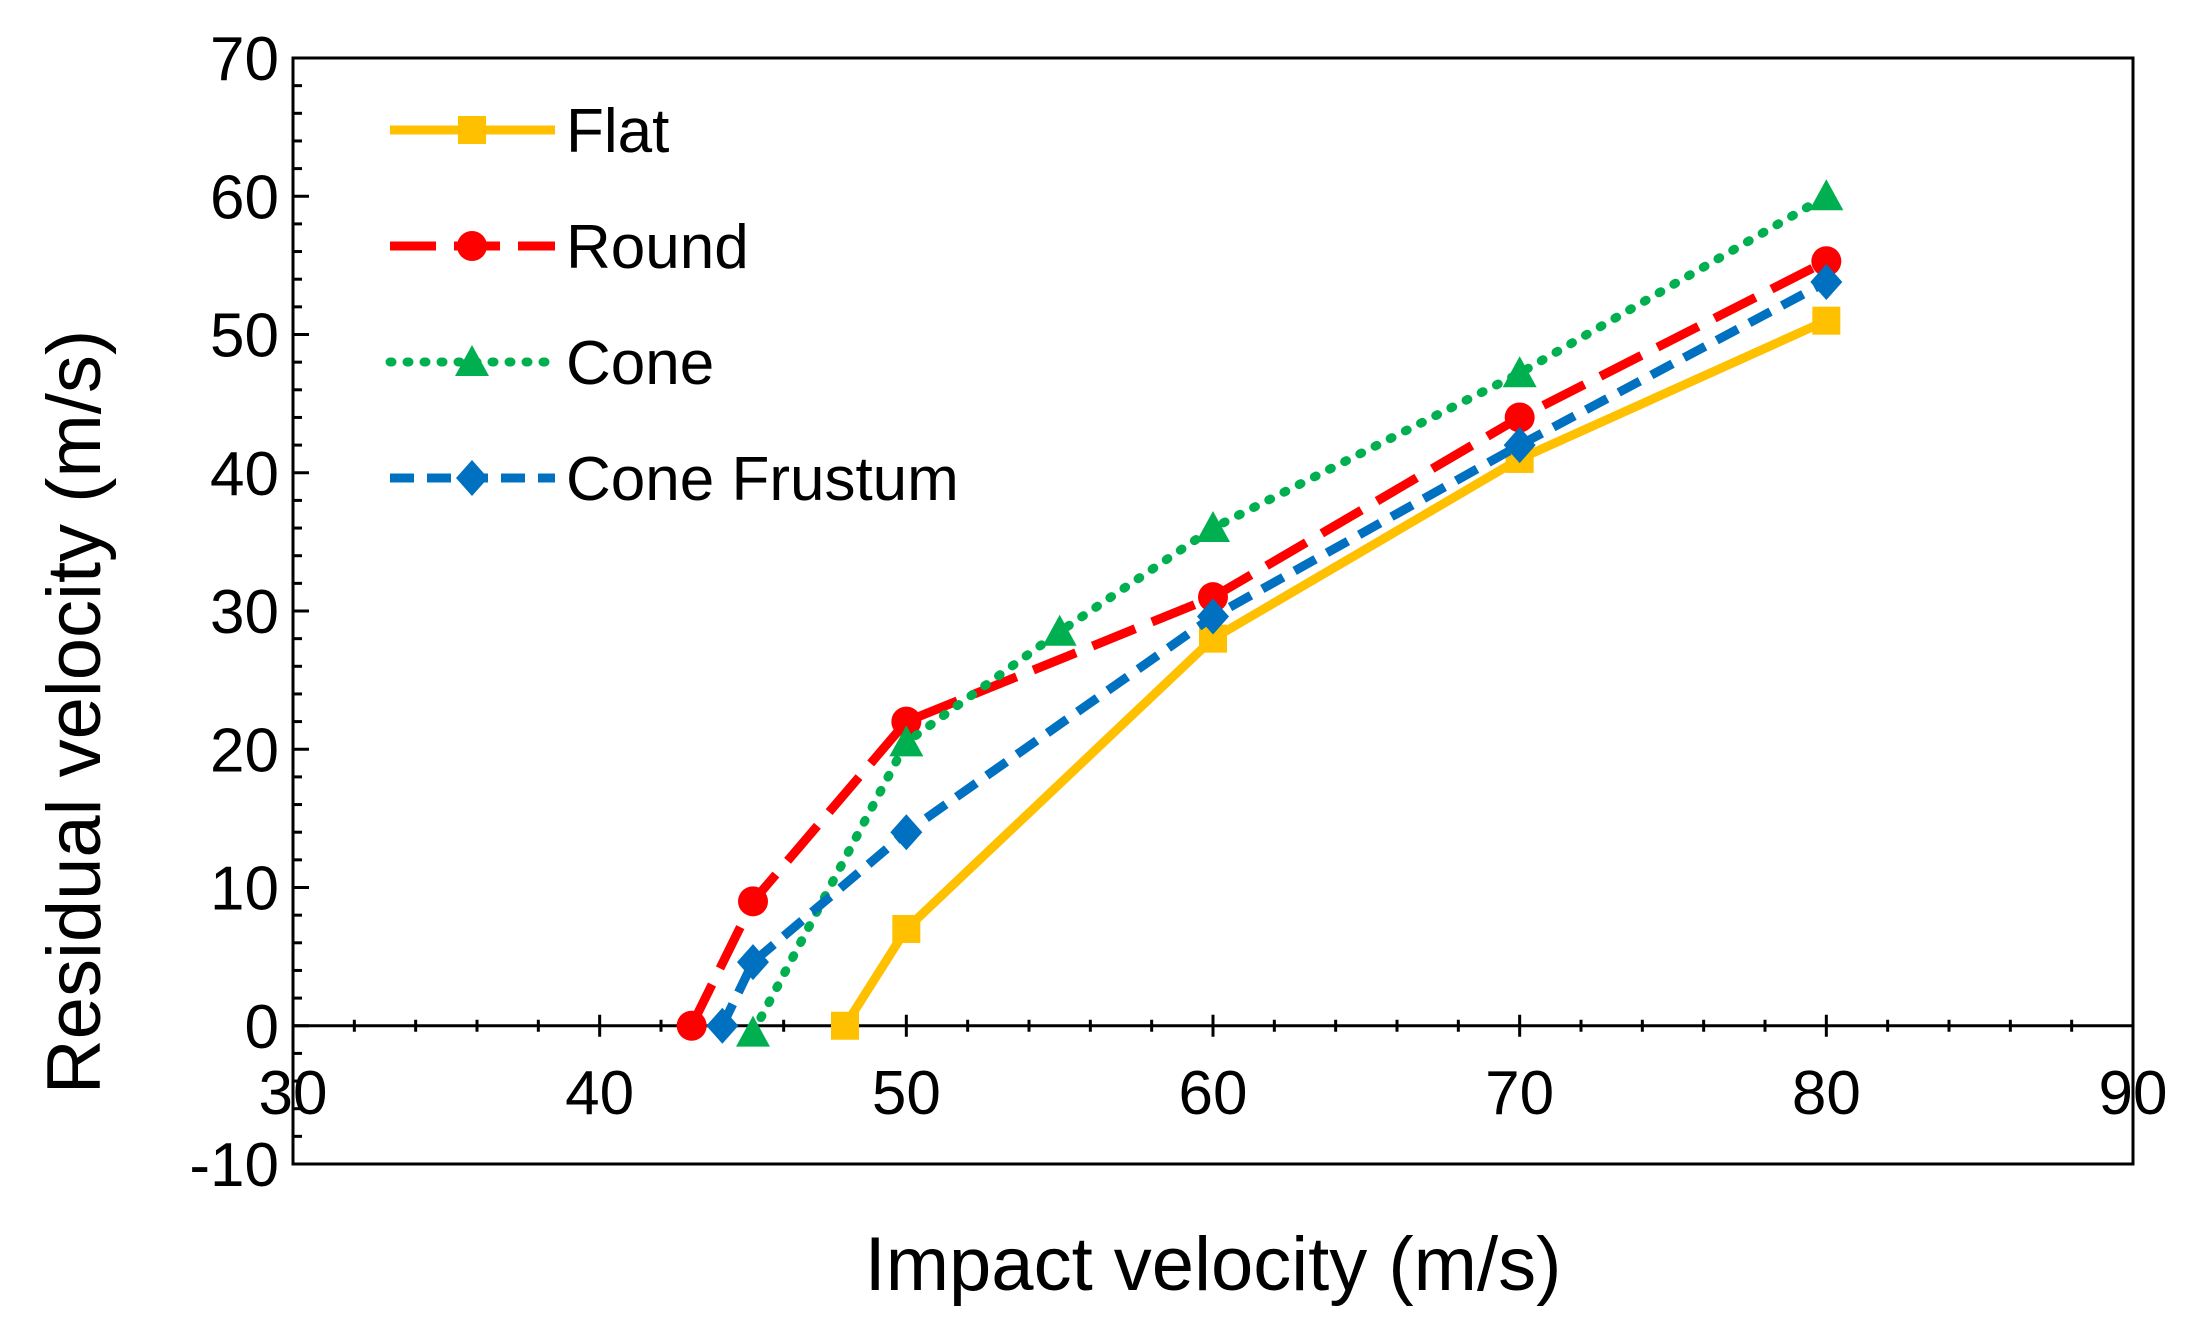 The image size is (2190, 1341). I want to click on x-tick-label: 60, so click(1213, 1093).